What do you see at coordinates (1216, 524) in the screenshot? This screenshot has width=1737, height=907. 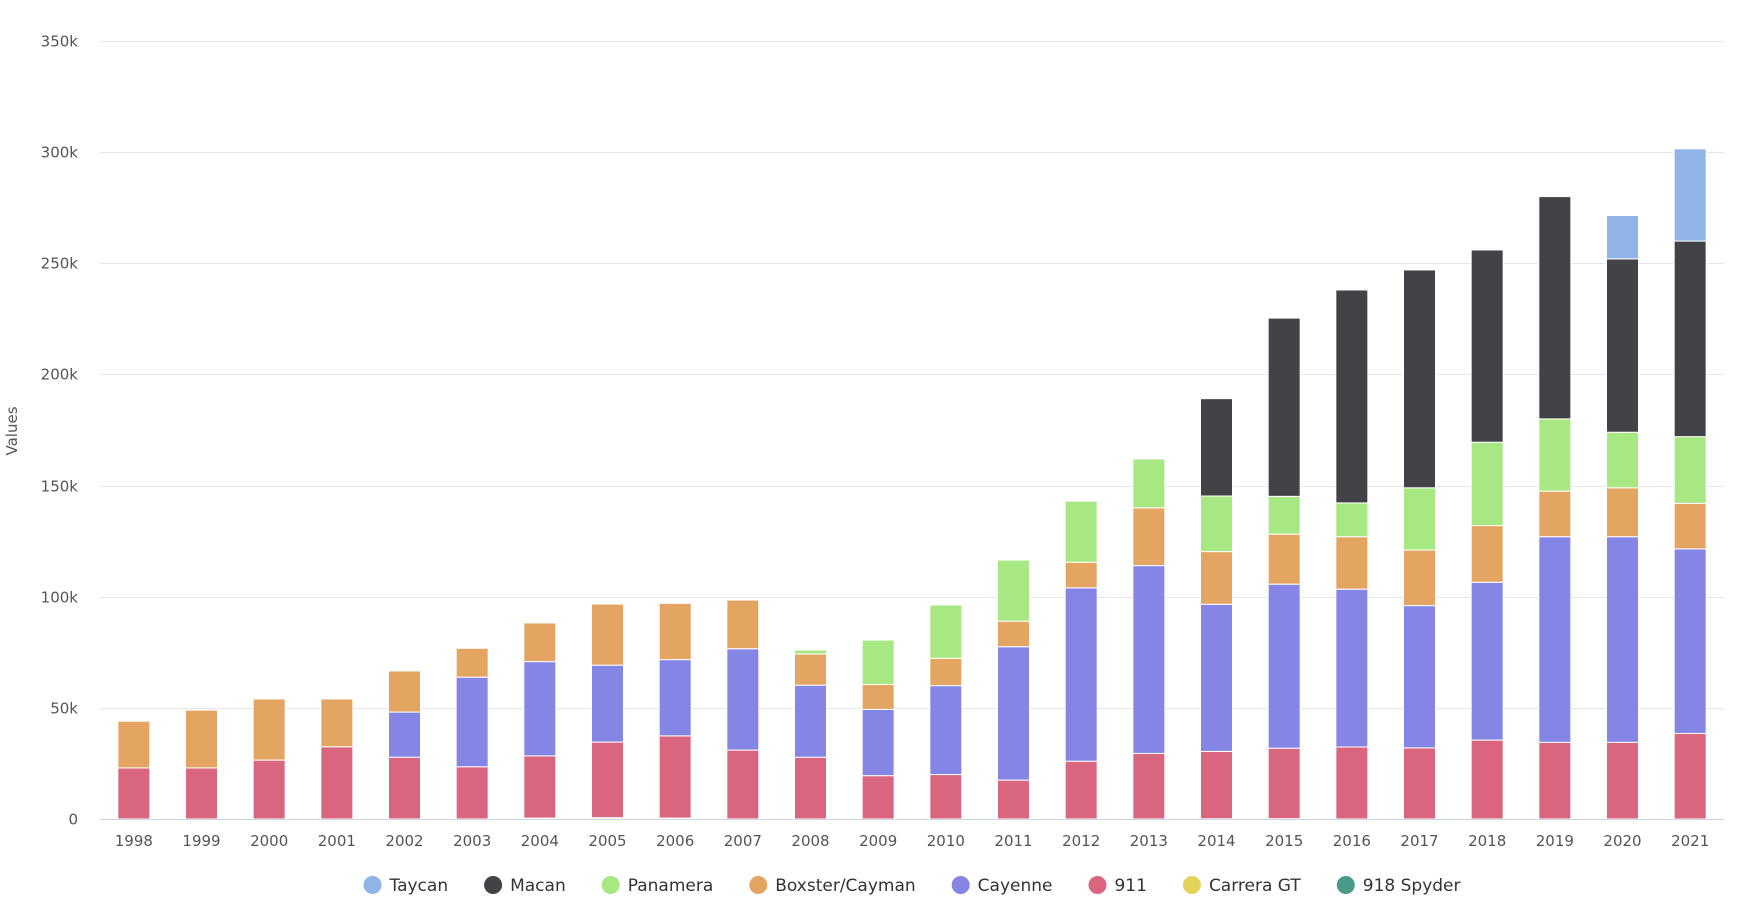 I see `bar-segment-panamera-2014` at bounding box center [1216, 524].